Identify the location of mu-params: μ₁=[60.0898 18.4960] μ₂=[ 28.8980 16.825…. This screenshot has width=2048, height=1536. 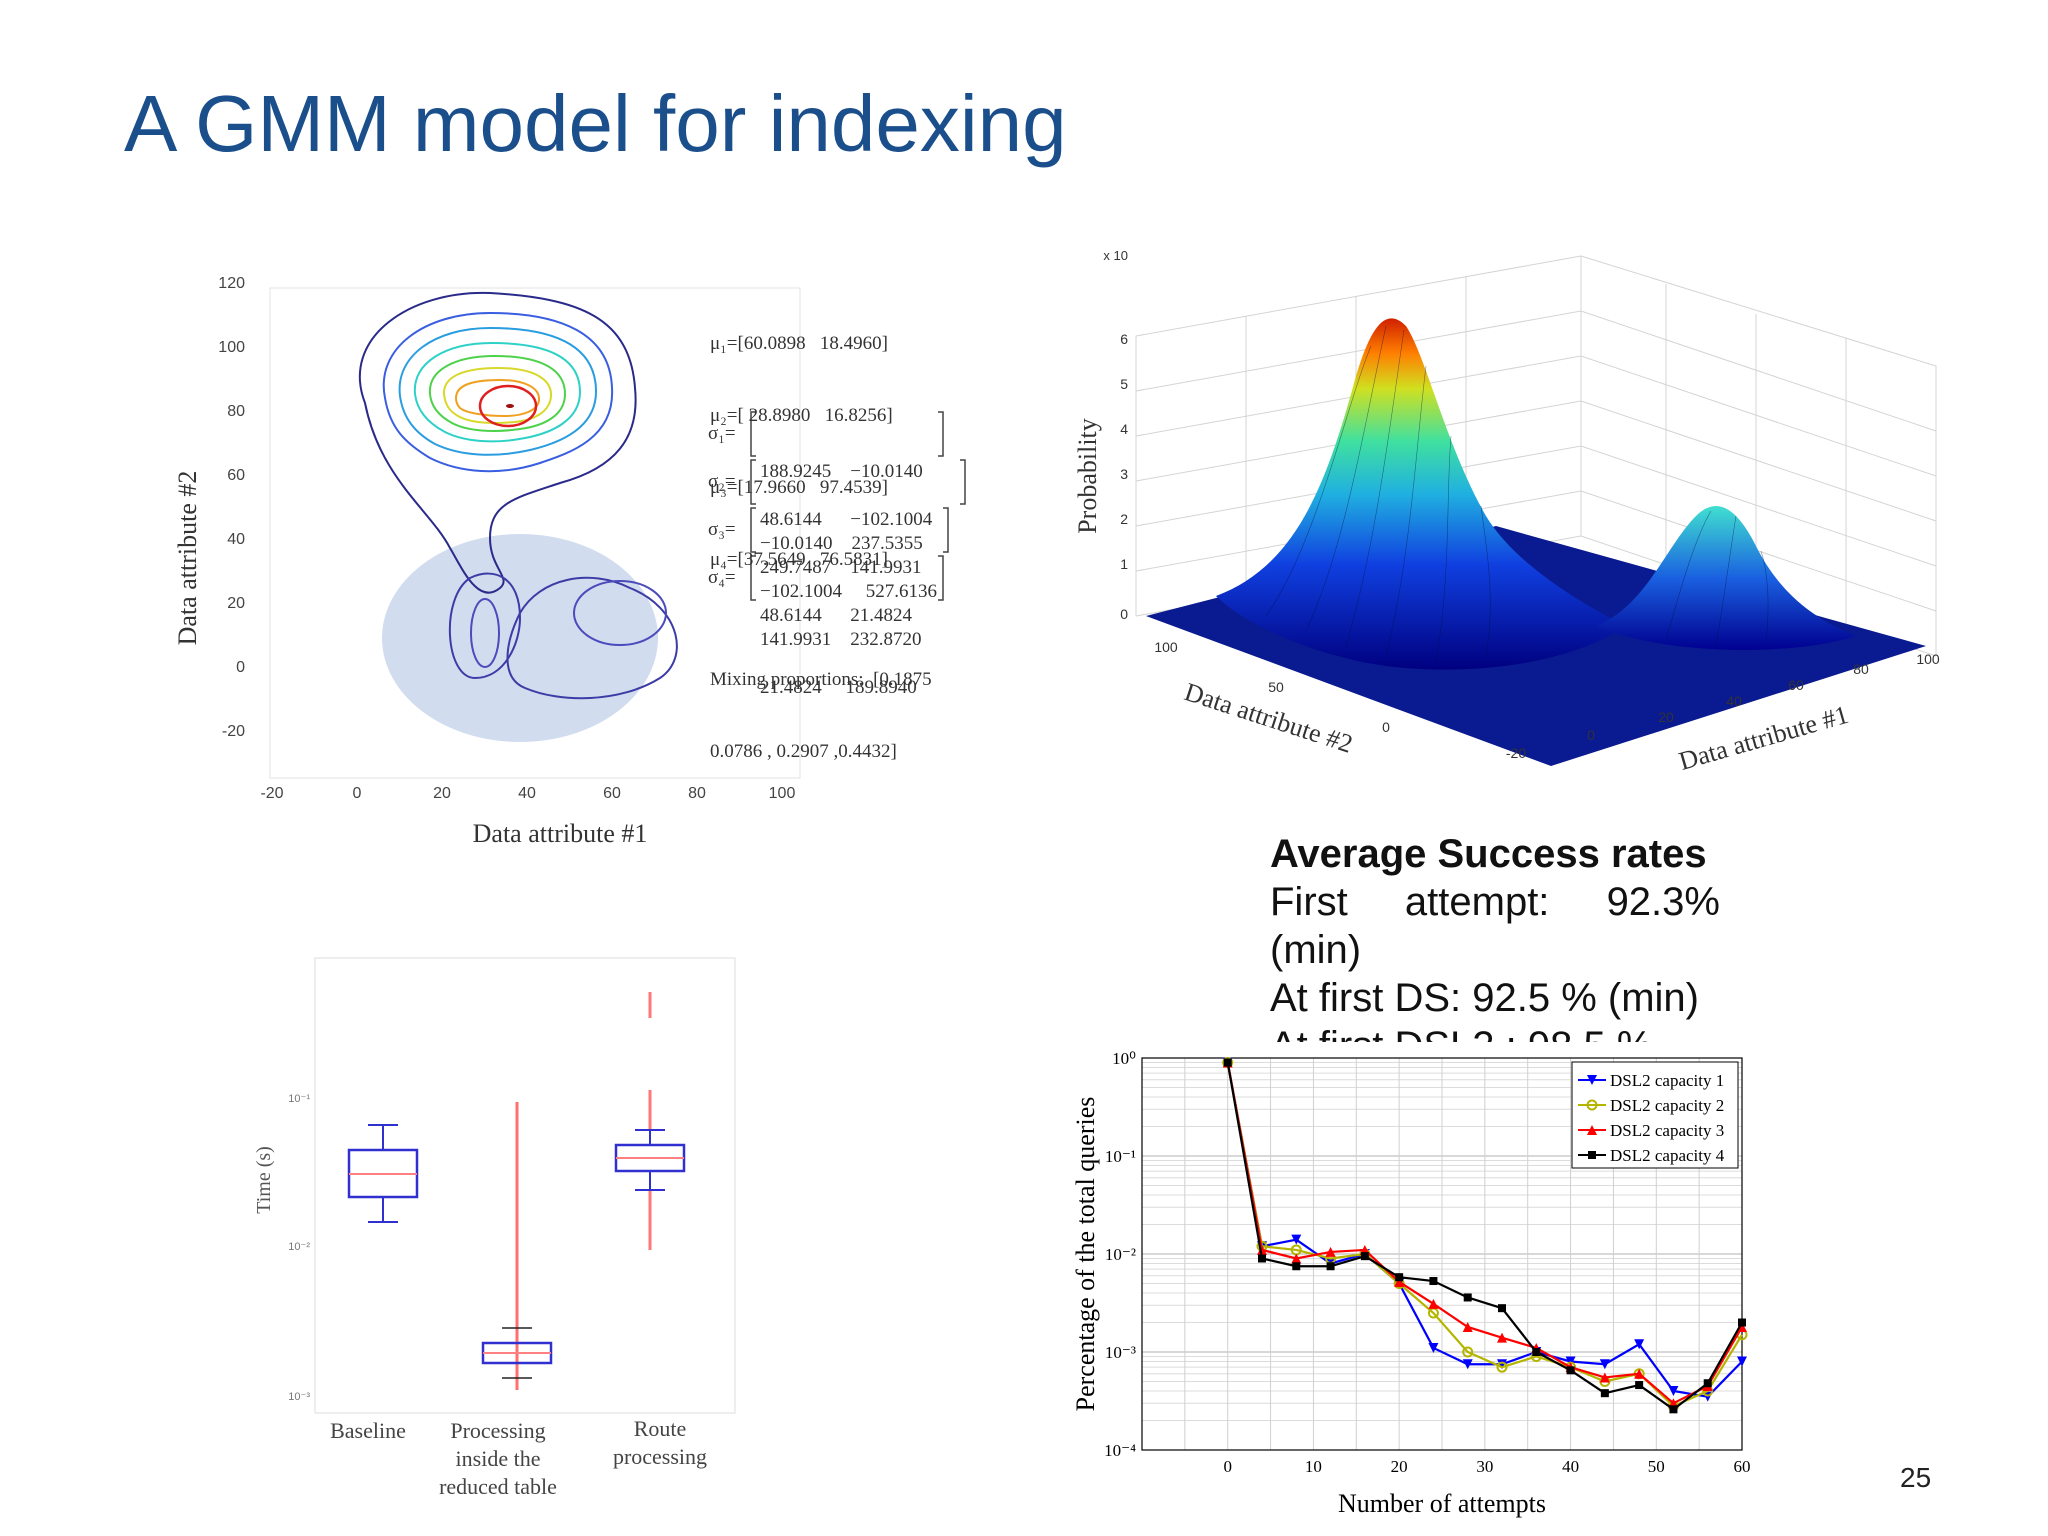
(801, 452).